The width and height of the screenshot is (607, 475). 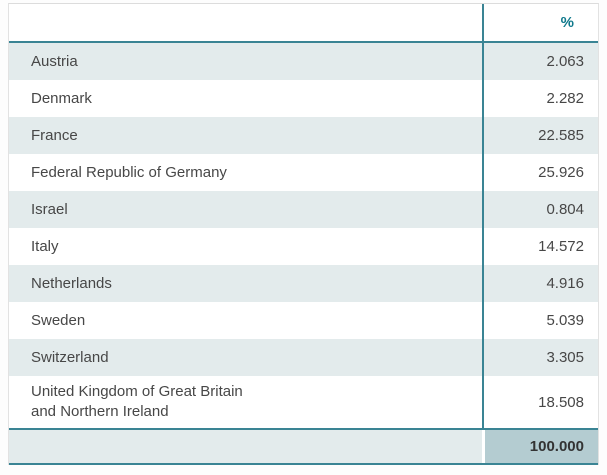 What do you see at coordinates (540, 402) in the screenshot?
I see `percent-value: 18.508` at bounding box center [540, 402].